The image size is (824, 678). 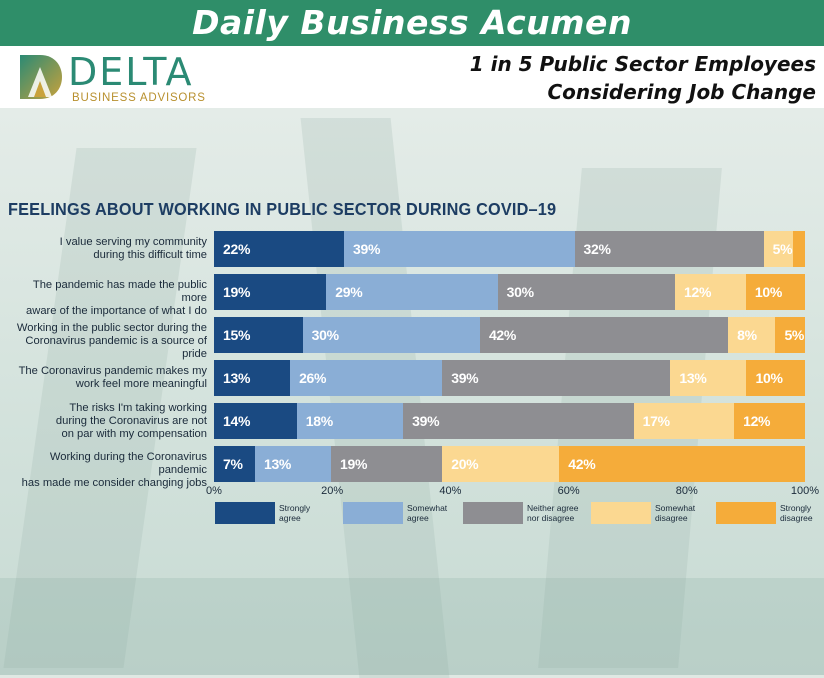 What do you see at coordinates (553, 508) in the screenshot?
I see `legend-label-line: Neither agree` at bounding box center [553, 508].